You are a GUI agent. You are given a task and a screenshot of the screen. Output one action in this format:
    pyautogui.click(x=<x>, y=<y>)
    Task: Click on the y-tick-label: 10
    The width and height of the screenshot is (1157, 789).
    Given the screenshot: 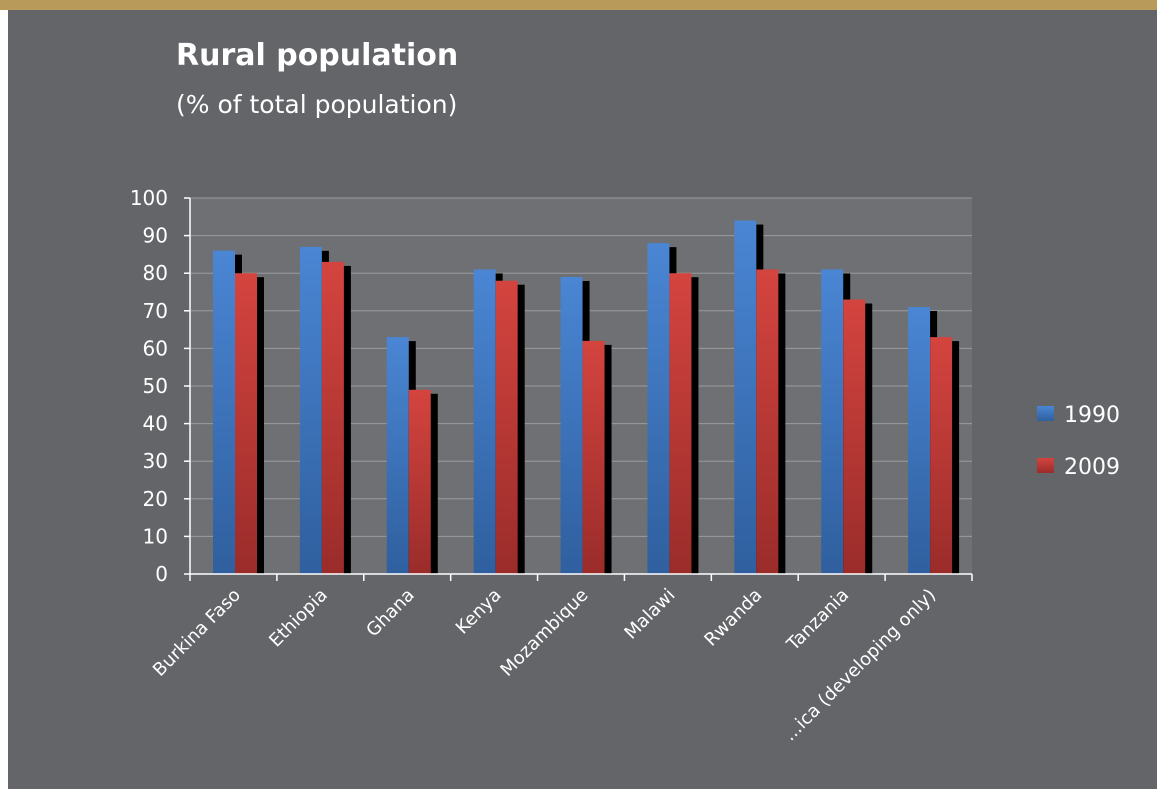 What is the action you would take?
    pyautogui.click(x=155, y=536)
    